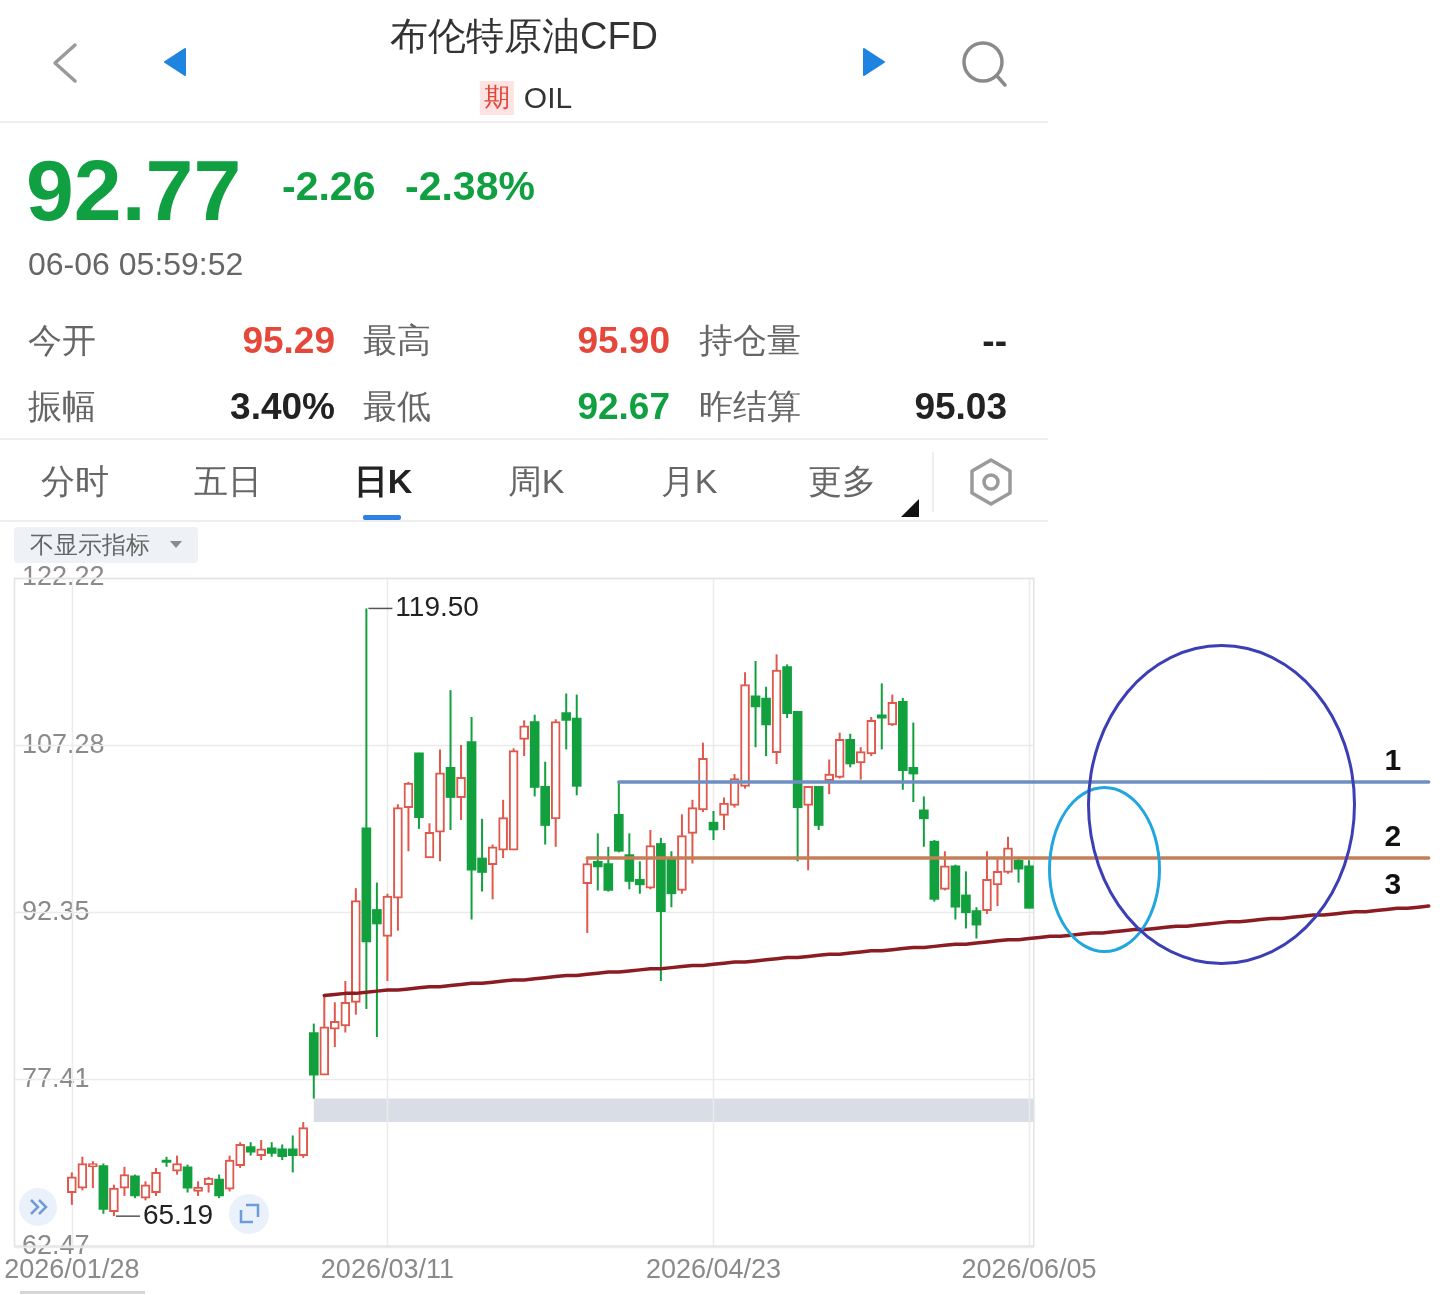  Describe the element at coordinates (63, 743) in the screenshot. I see `y-tick-label: 107.28` at that location.